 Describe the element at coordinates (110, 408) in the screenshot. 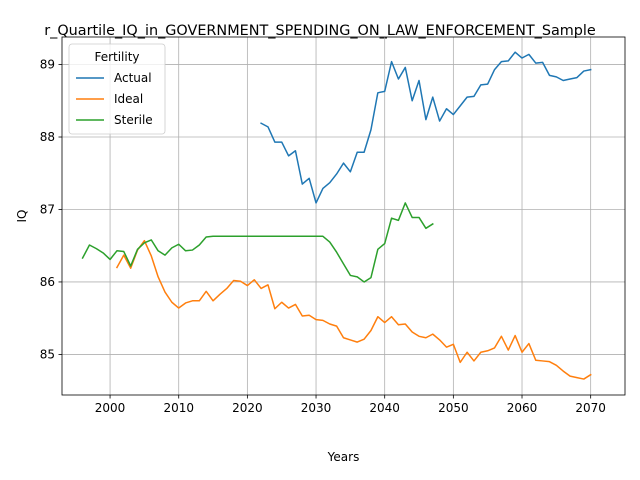

I see `x-tick-label: 2000` at that location.